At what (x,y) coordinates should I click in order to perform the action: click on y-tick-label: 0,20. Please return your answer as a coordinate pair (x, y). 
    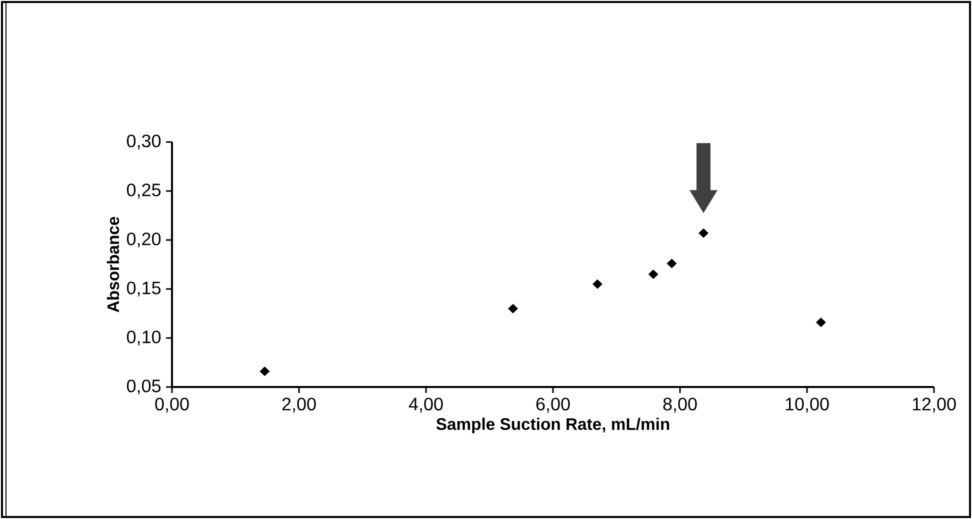
    Looking at the image, I should click on (143, 240).